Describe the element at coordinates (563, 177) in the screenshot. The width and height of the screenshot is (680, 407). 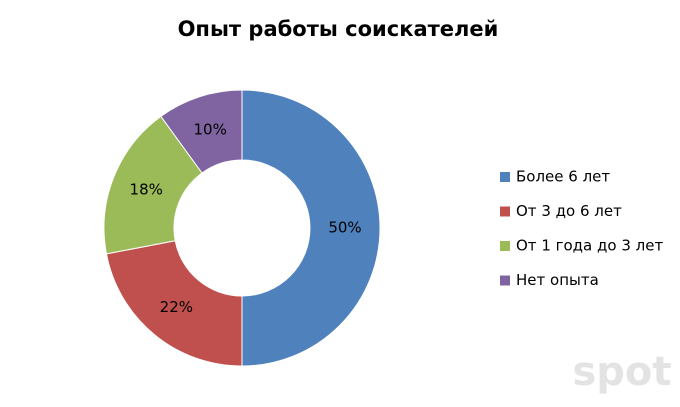
I see `legend-label: Более 6 лет` at that location.